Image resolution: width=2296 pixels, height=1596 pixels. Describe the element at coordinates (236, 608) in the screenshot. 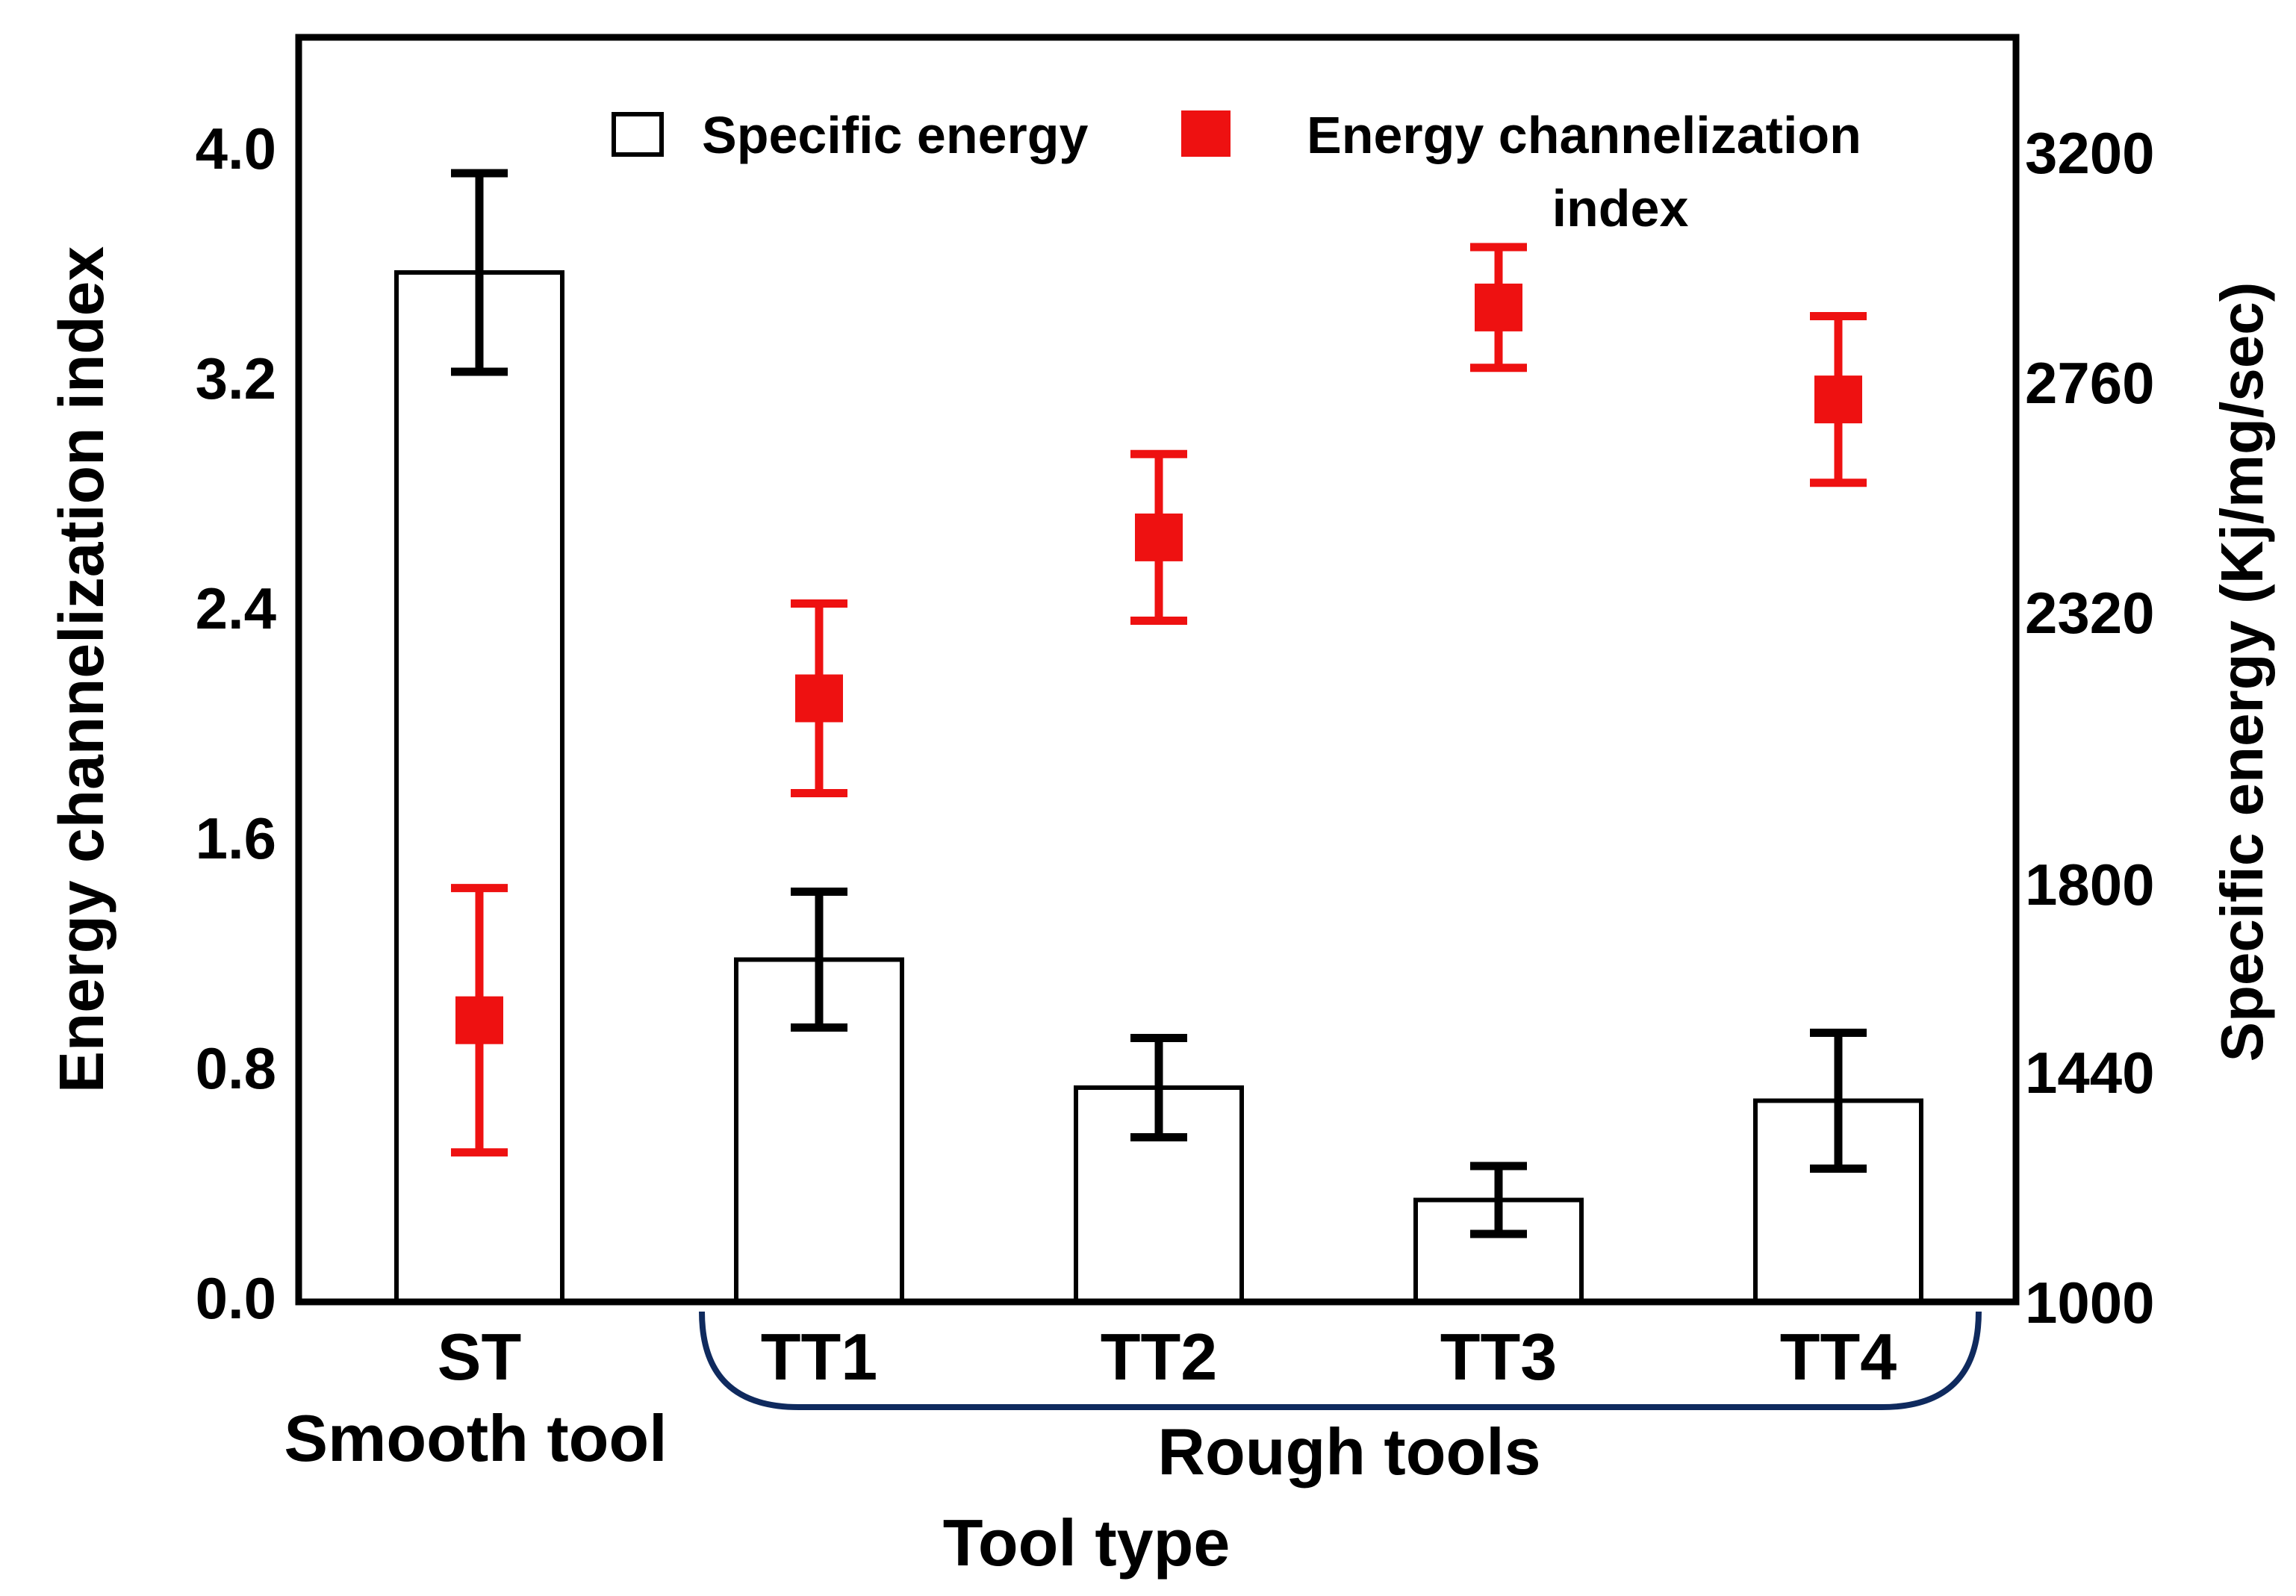

I see `left-tick-label-2-4: 2.4` at that location.